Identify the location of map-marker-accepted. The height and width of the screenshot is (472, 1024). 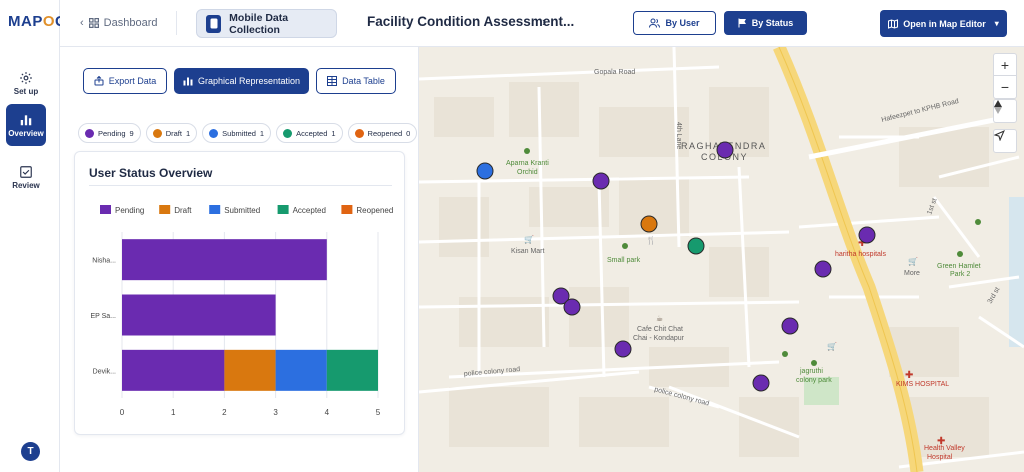
(696, 246).